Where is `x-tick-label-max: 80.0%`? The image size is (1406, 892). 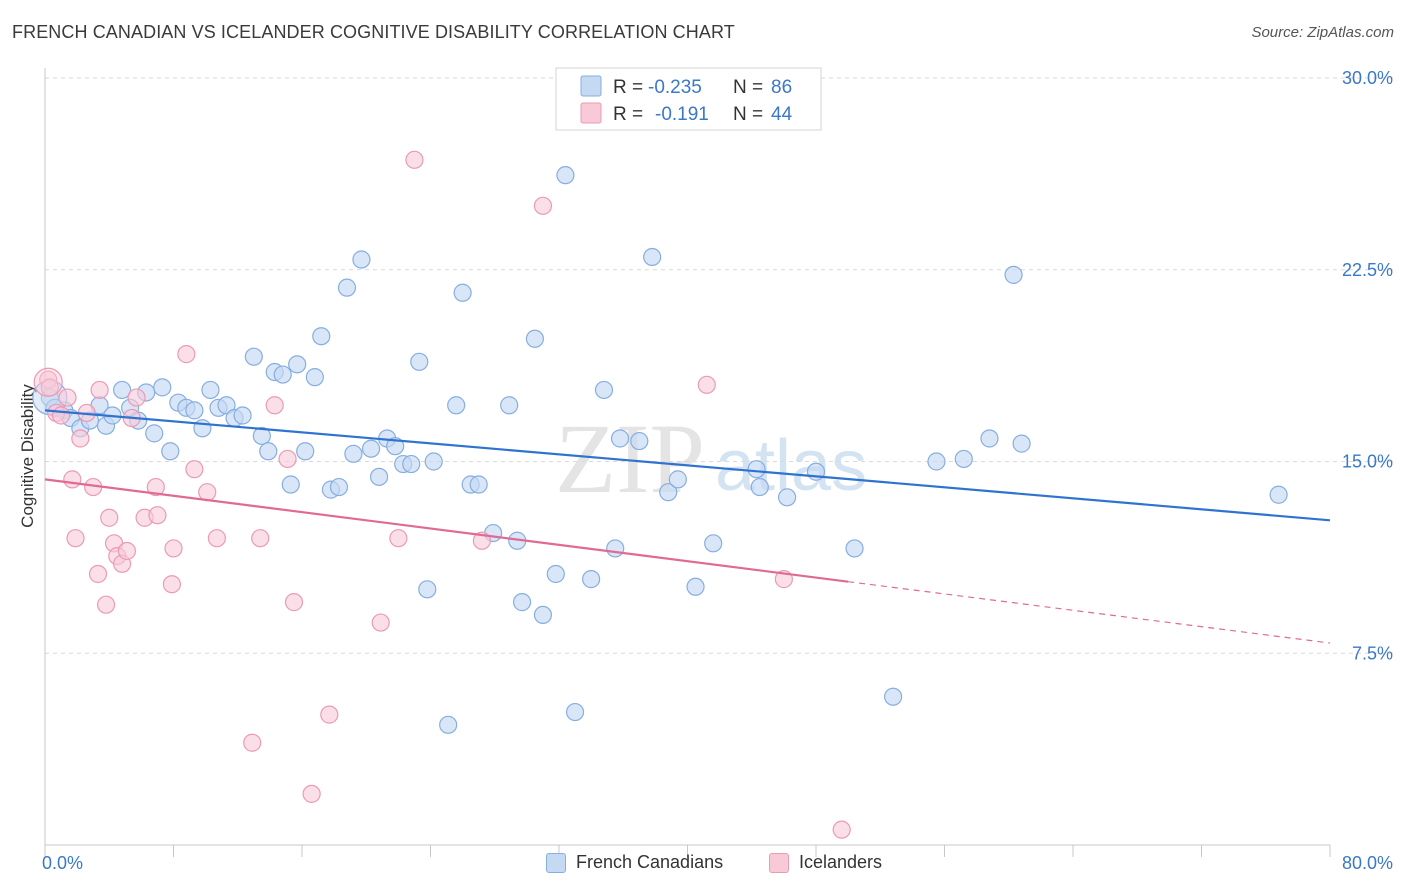
x-tick-label-max: 80.0% is located at coordinates (1367, 863).